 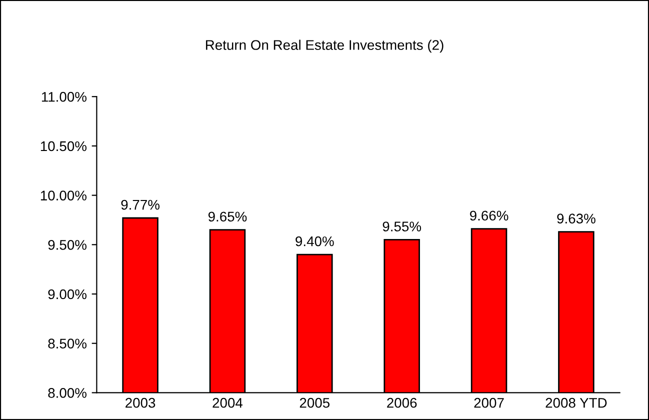 What do you see at coordinates (576, 219) in the screenshot?
I see `data-label: 9.63%` at bounding box center [576, 219].